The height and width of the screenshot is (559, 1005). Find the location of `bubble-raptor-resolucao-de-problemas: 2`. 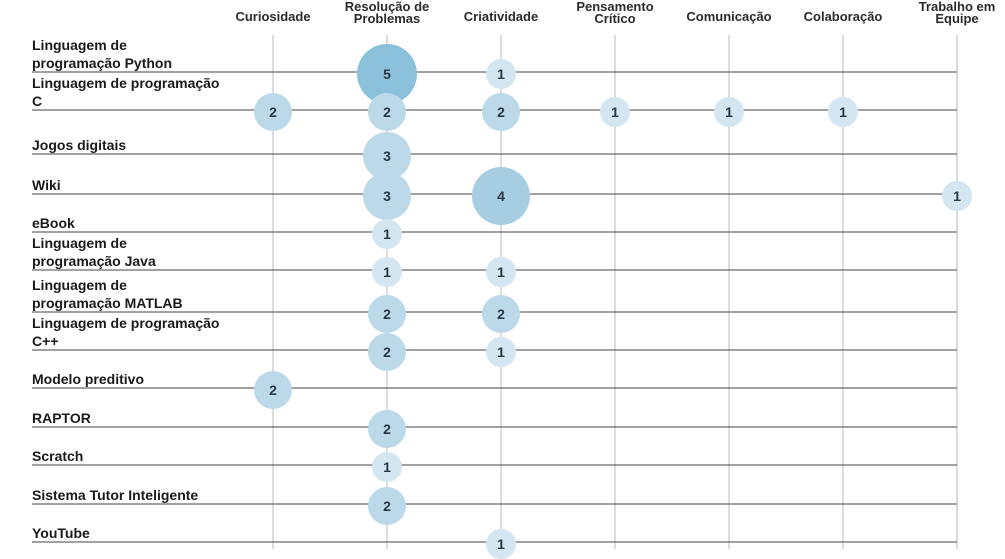

bubble-raptor-resolucao-de-problemas: 2 is located at coordinates (387, 429).